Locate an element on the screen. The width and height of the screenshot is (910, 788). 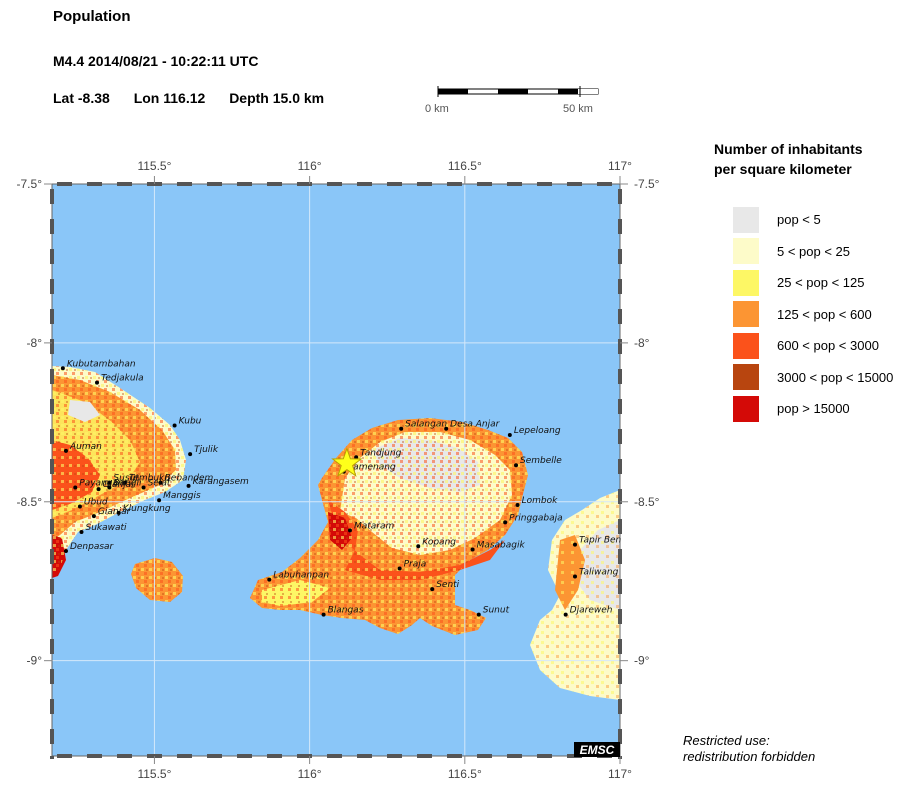
epicenter-marker is located at coordinates (347, 462).